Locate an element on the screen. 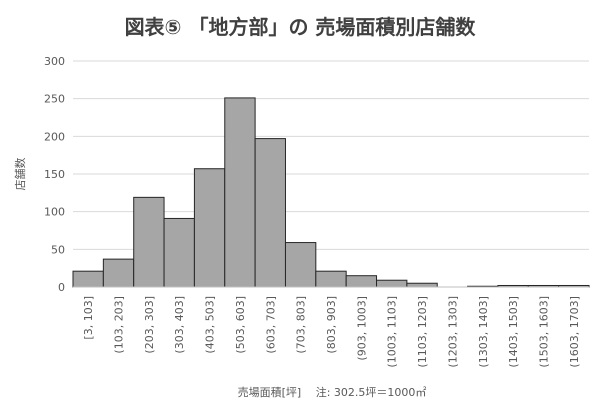 Image resolution: width=600 pixels, height=414 pixels. x-tick-label: (1503, 1603] is located at coordinates (543, 332).